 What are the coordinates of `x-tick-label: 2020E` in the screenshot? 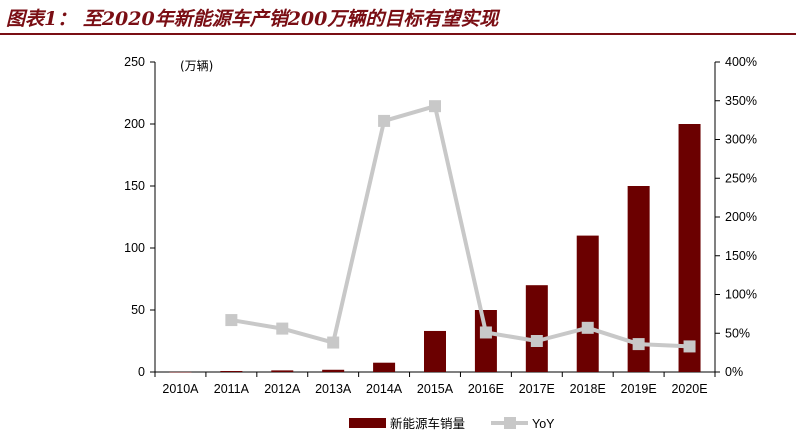 It's located at (689, 389).